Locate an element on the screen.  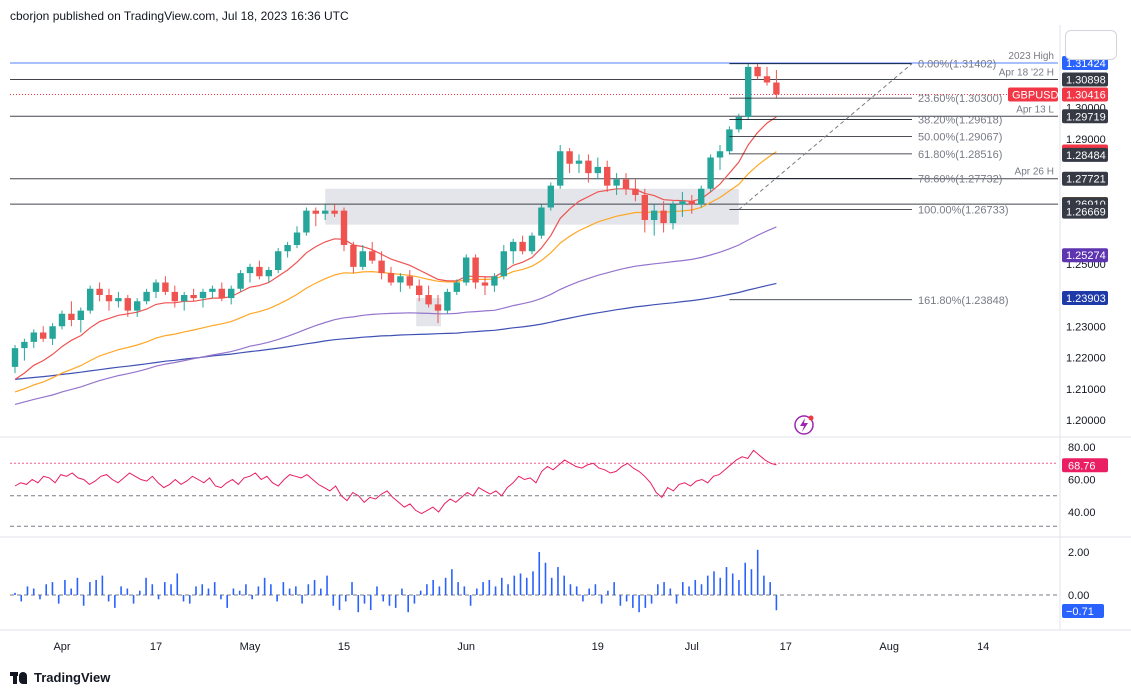
rsi-current-text: 68.76 is located at coordinates (1082, 466).